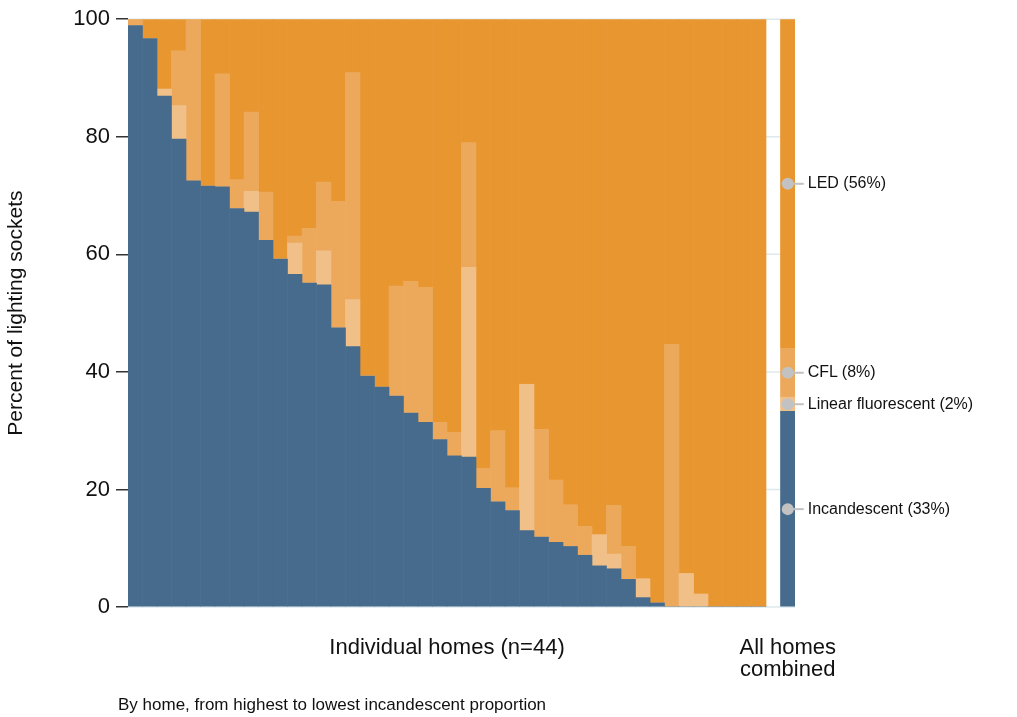 The image size is (1017, 717). What do you see at coordinates (91, 18) in the screenshot?
I see `y-tick-label: 100` at bounding box center [91, 18].